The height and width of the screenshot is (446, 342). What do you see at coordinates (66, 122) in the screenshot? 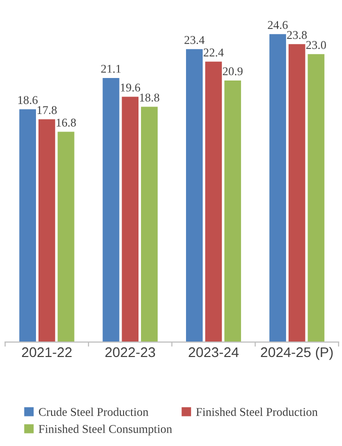
I see `data-label: 16.8` at bounding box center [66, 122].